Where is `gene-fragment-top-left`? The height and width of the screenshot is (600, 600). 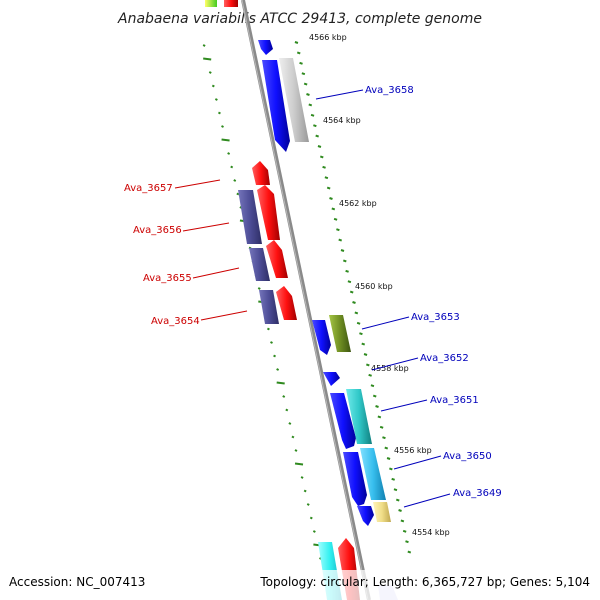
gene-fragment-top-left is located at coordinates (211, 3).